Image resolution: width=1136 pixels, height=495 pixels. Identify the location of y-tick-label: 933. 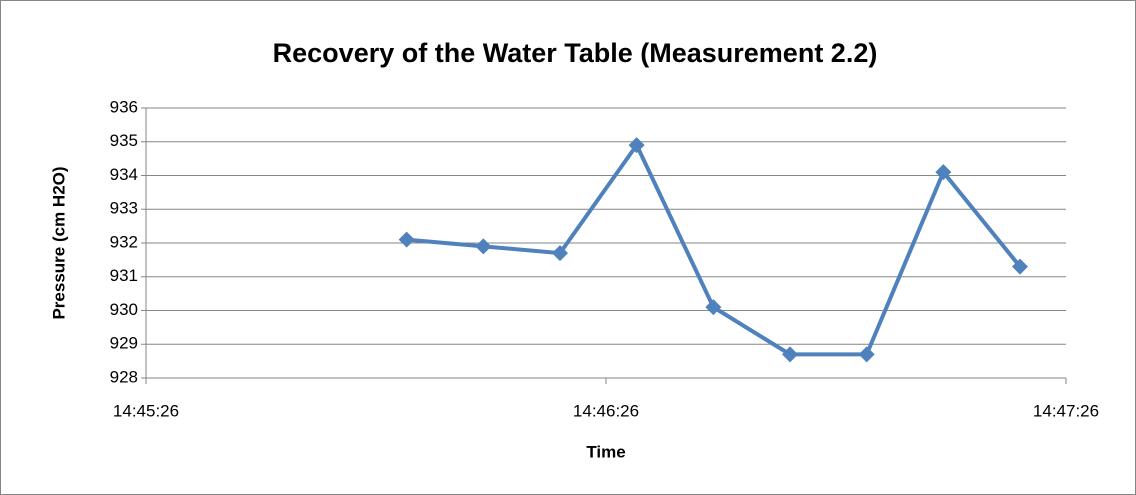
(124, 208).